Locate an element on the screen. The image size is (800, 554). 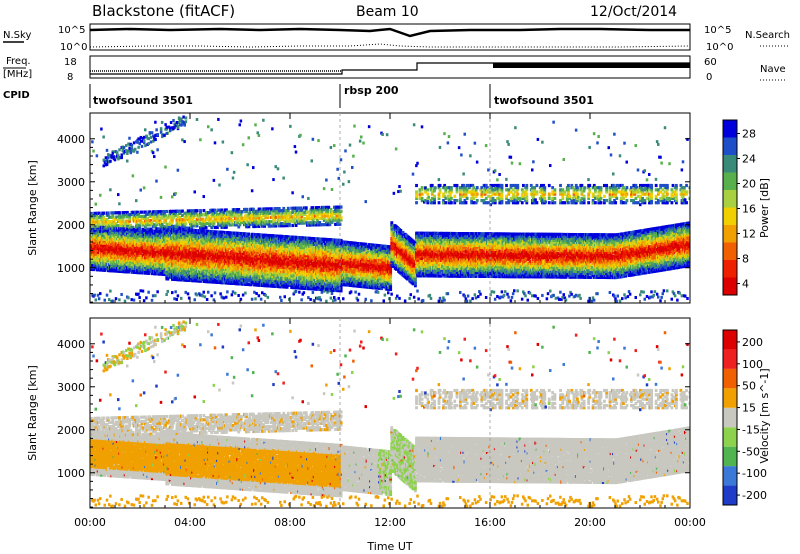
nave-label: Nave is located at coordinates (773, 69).